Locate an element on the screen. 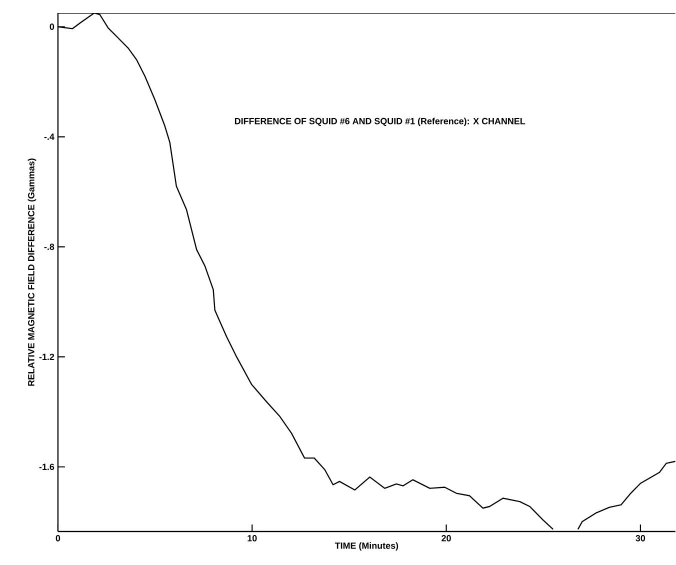 This screenshot has height=565, width=676. y-tick-label: -.8 is located at coordinates (49, 246).